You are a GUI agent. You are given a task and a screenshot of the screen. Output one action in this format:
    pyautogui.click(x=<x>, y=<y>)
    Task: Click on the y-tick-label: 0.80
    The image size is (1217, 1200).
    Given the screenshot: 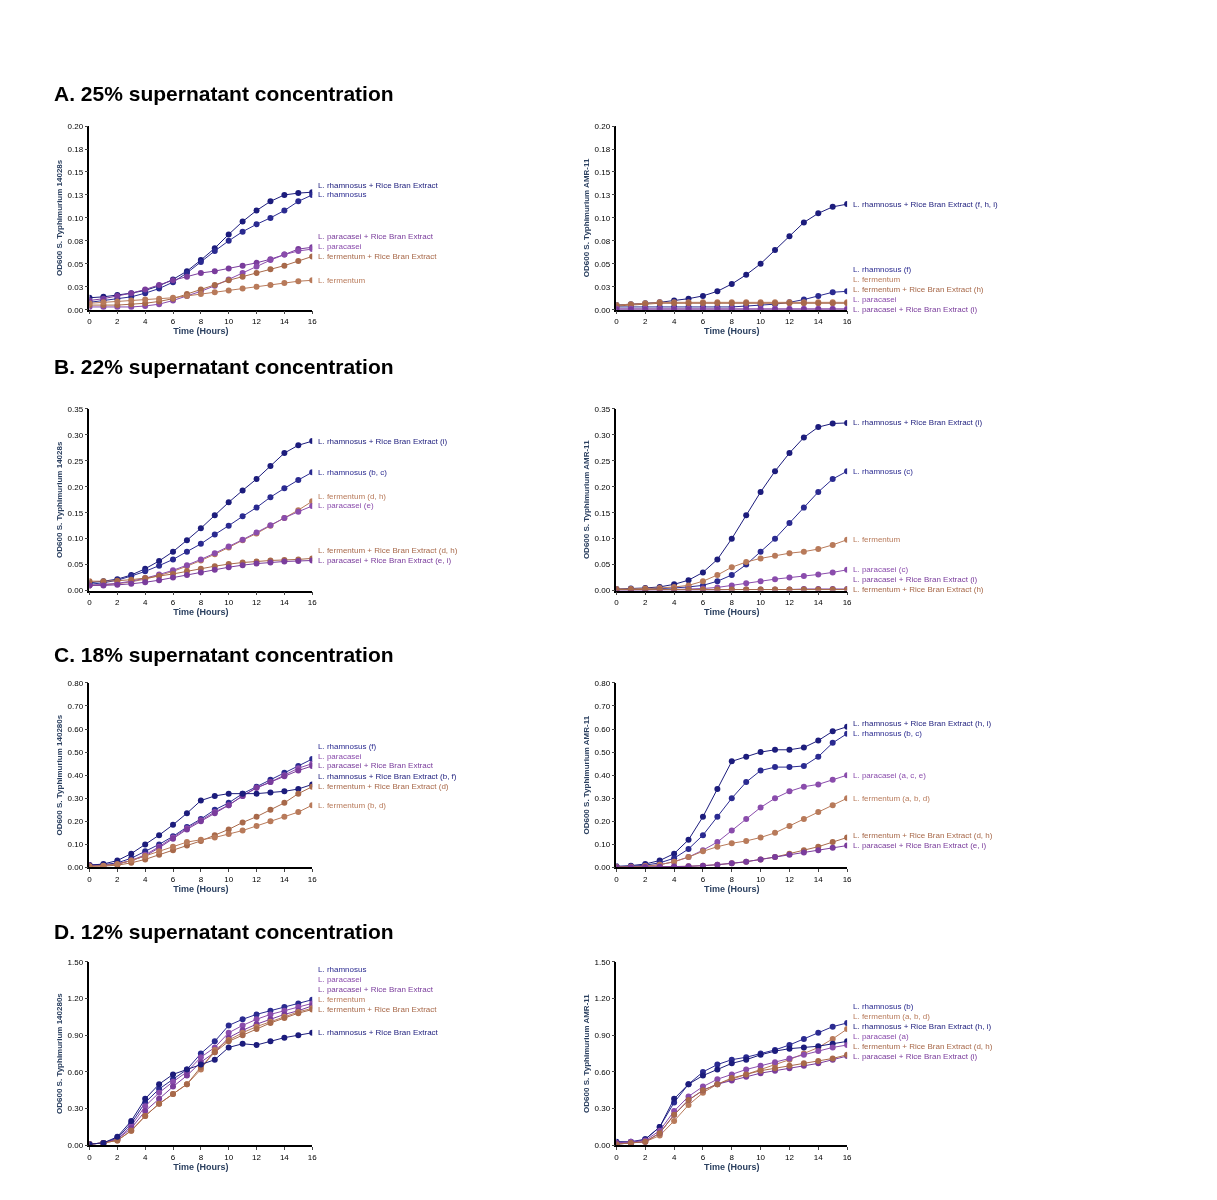 What is the action you would take?
    pyautogui.click(x=602, y=683)
    